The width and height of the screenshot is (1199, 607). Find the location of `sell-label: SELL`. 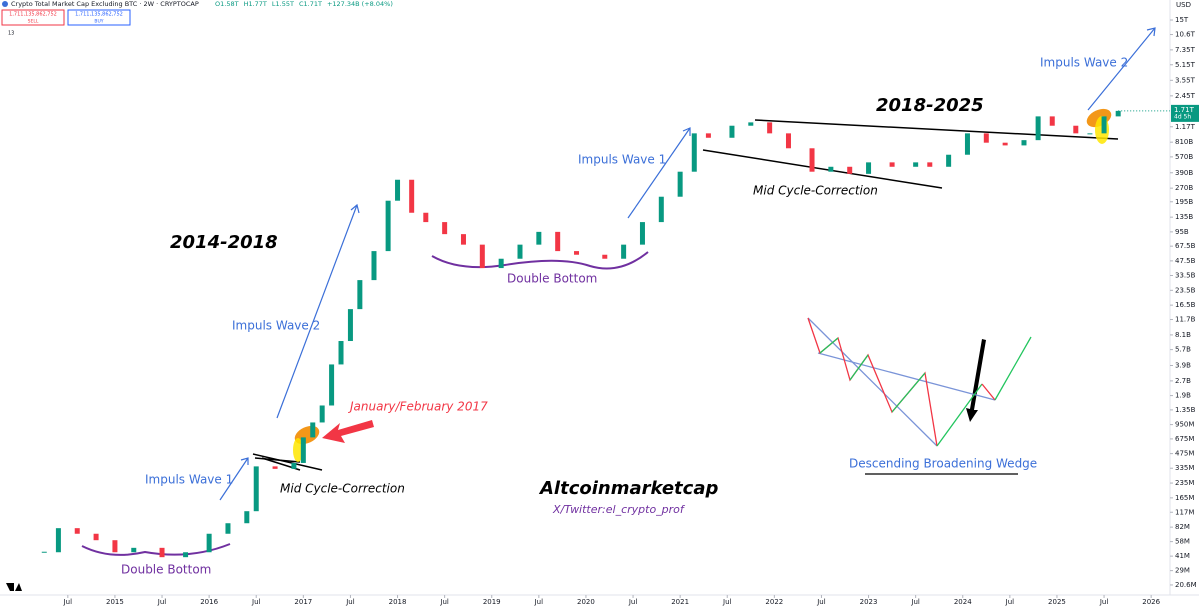

sell-label: SELL is located at coordinates (33, 22).